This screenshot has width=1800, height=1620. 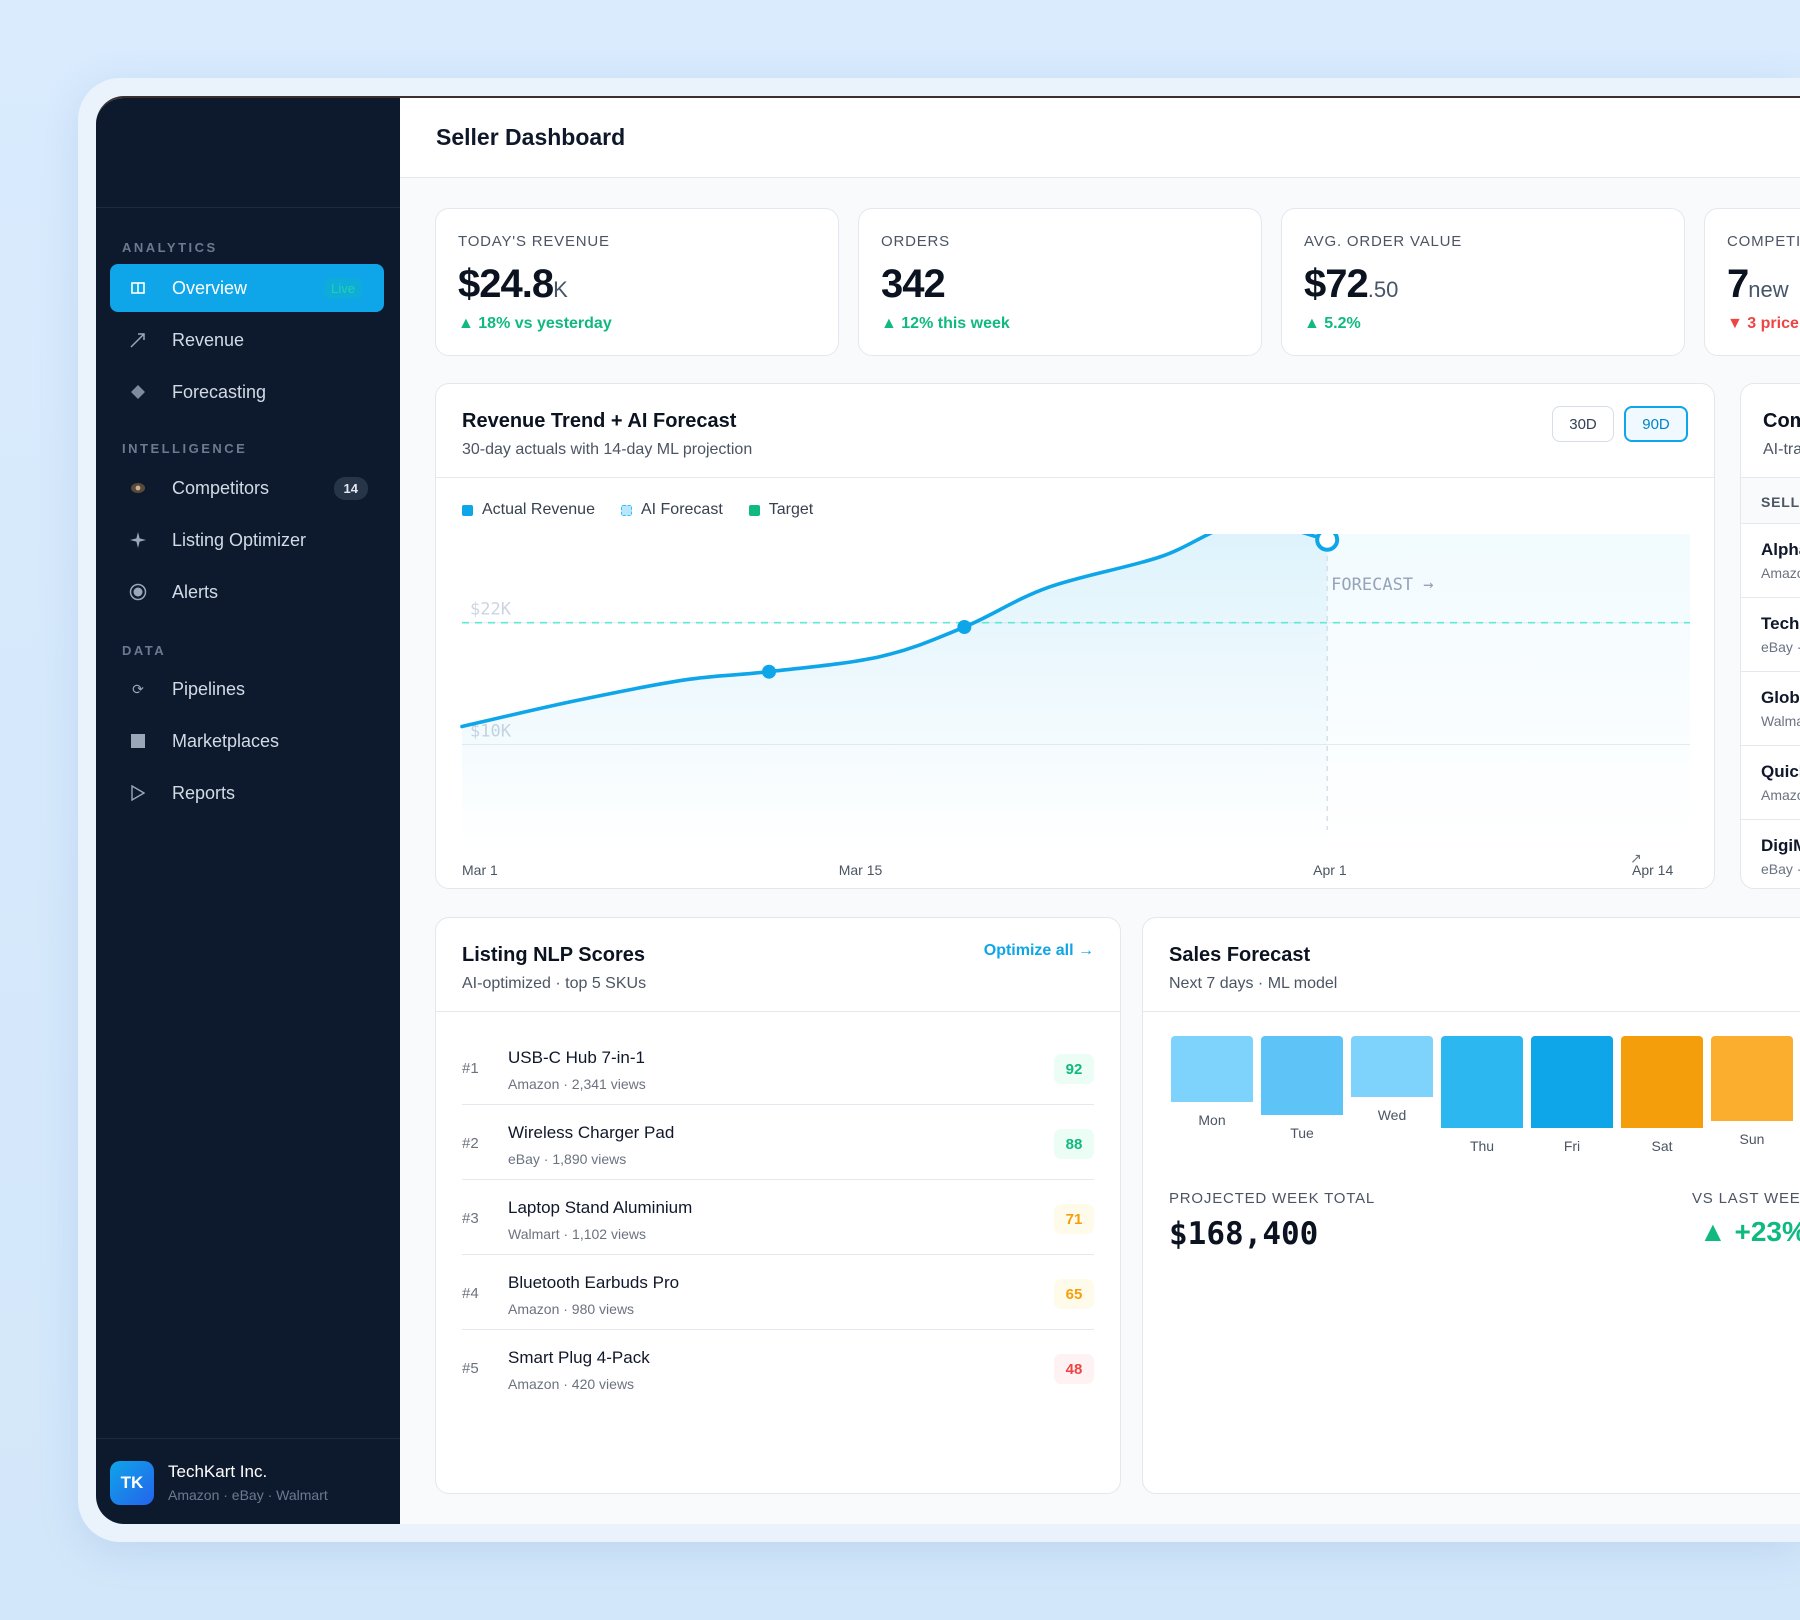 I want to click on card-title: Sales Forecast, so click(x=1240, y=955).